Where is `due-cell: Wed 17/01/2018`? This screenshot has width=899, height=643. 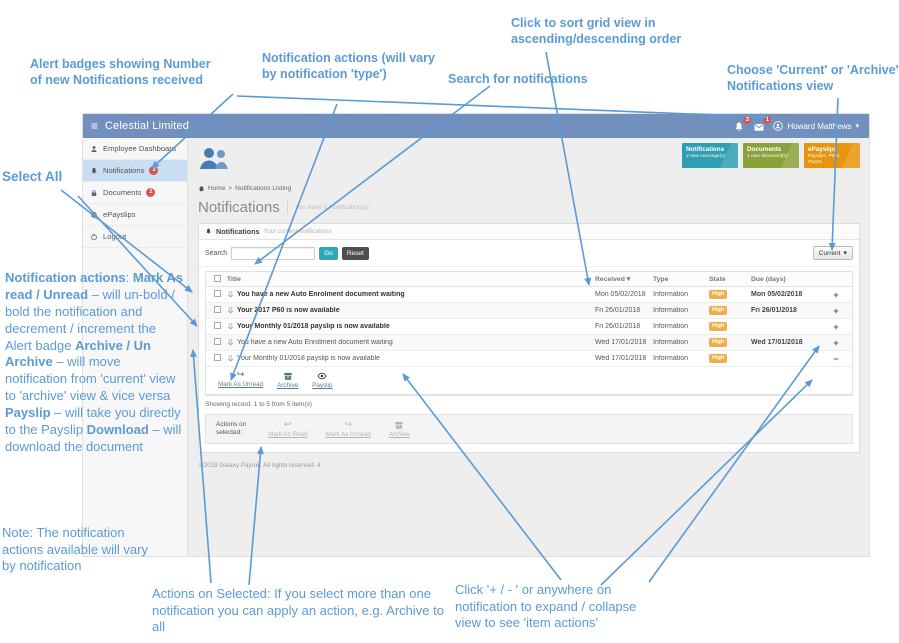 due-cell: Wed 17/01/2018 is located at coordinates (777, 342).